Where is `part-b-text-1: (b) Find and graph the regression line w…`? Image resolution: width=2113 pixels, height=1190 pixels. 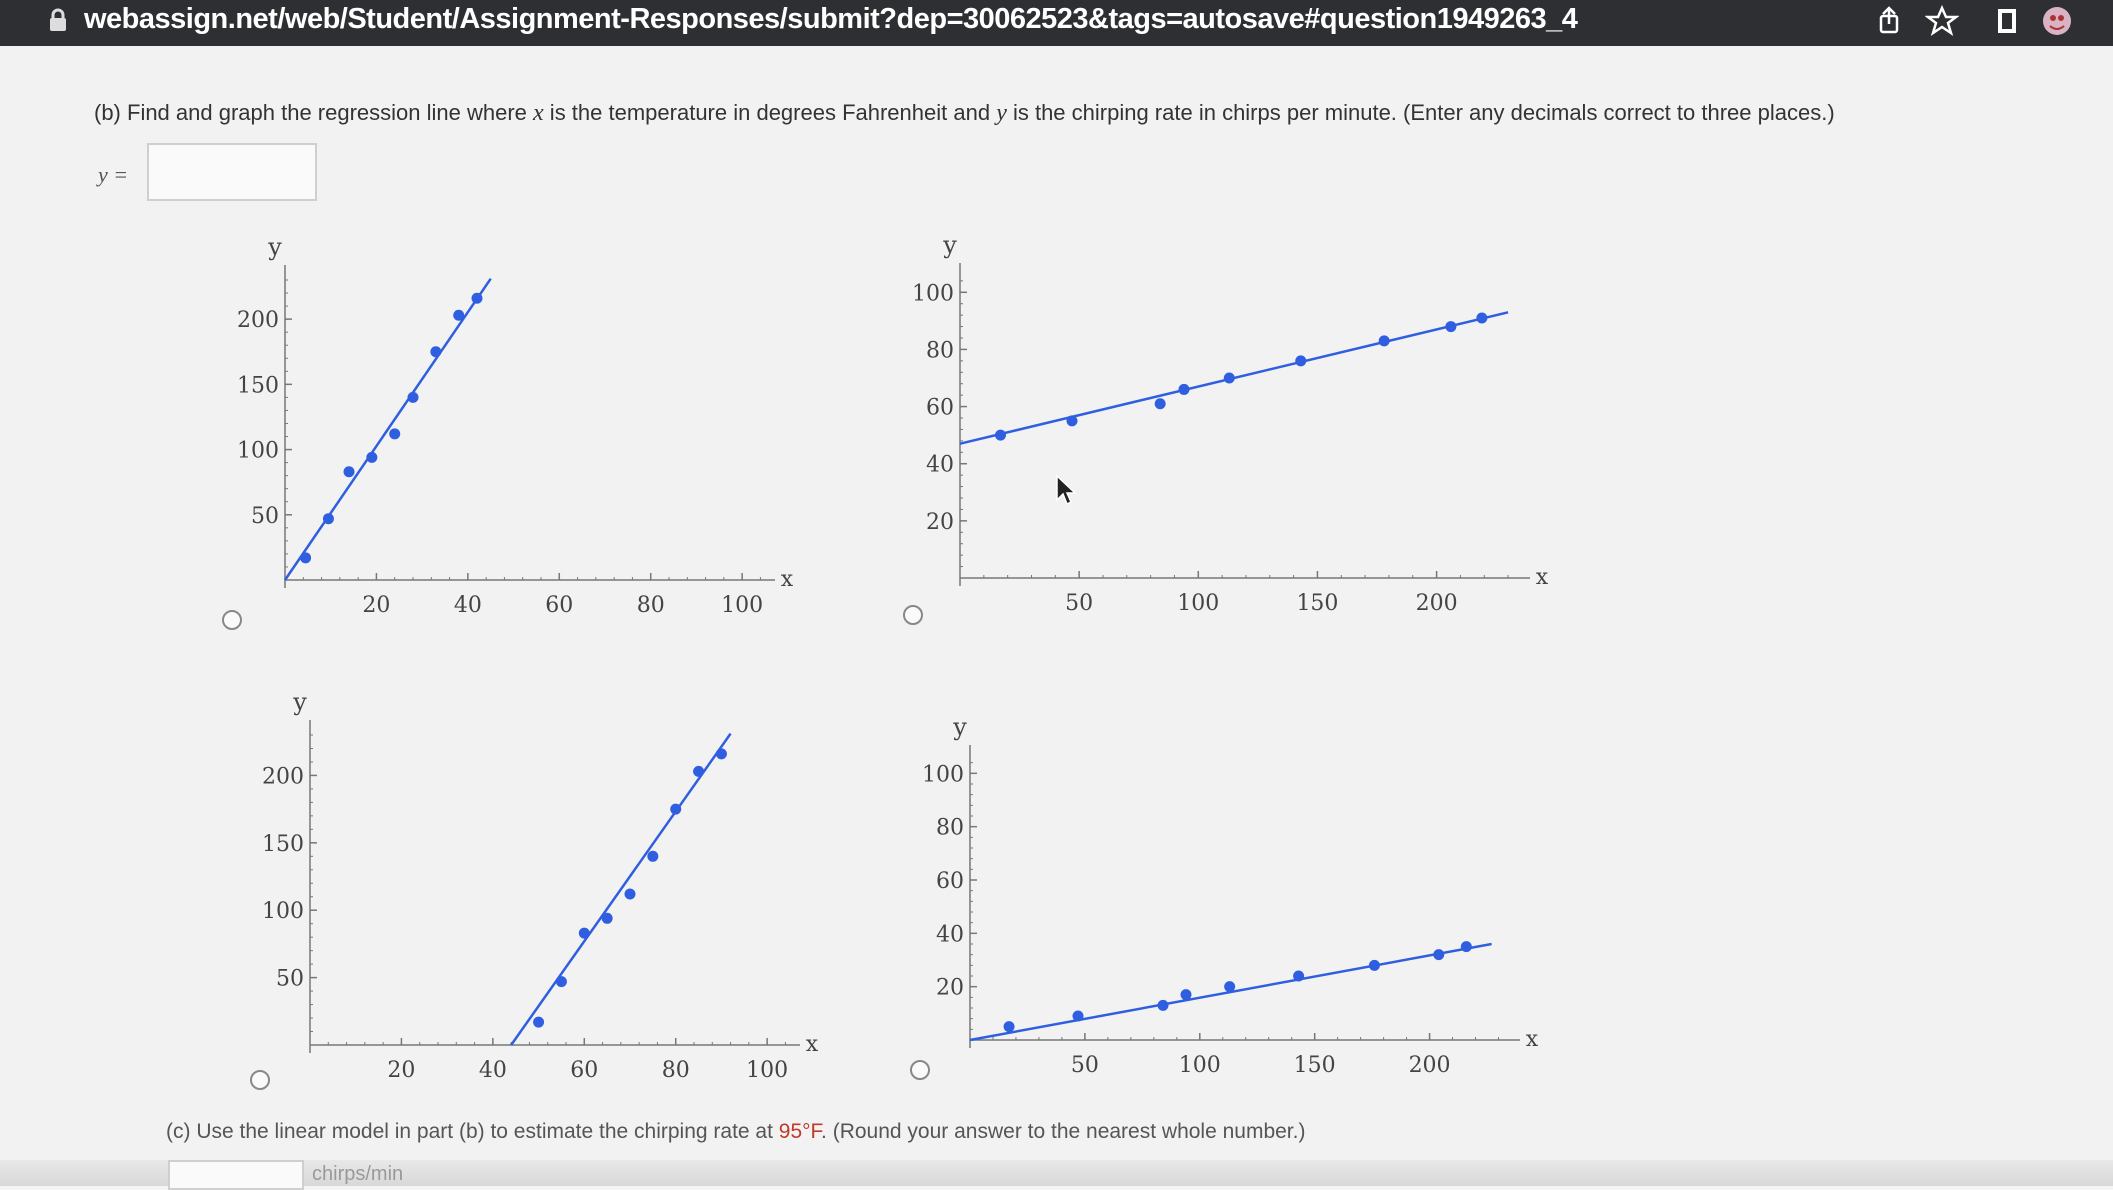
part-b-text-1: (b) Find and graph the regression line w… is located at coordinates (314, 112).